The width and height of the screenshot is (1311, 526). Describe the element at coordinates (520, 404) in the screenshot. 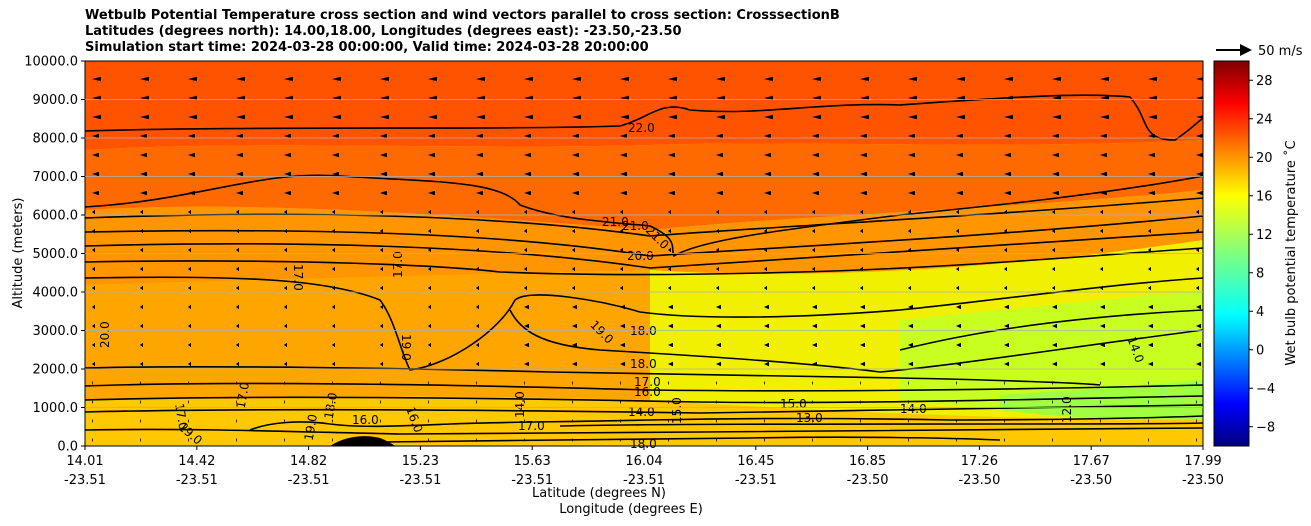

I see `contour-label: 14.0` at that location.